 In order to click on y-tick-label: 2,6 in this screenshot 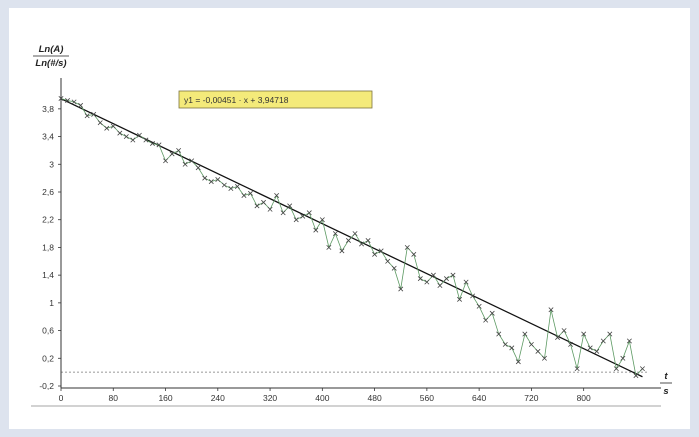, I will do `click(48, 192)`.